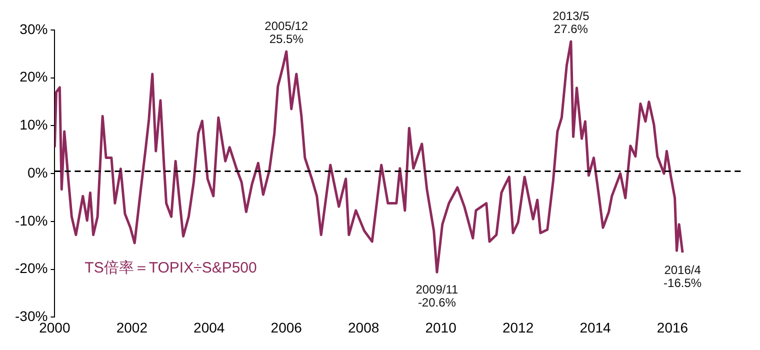 The width and height of the screenshot is (760, 350). I want to click on annotation: 2016/4 -16.5%, so click(683, 276).